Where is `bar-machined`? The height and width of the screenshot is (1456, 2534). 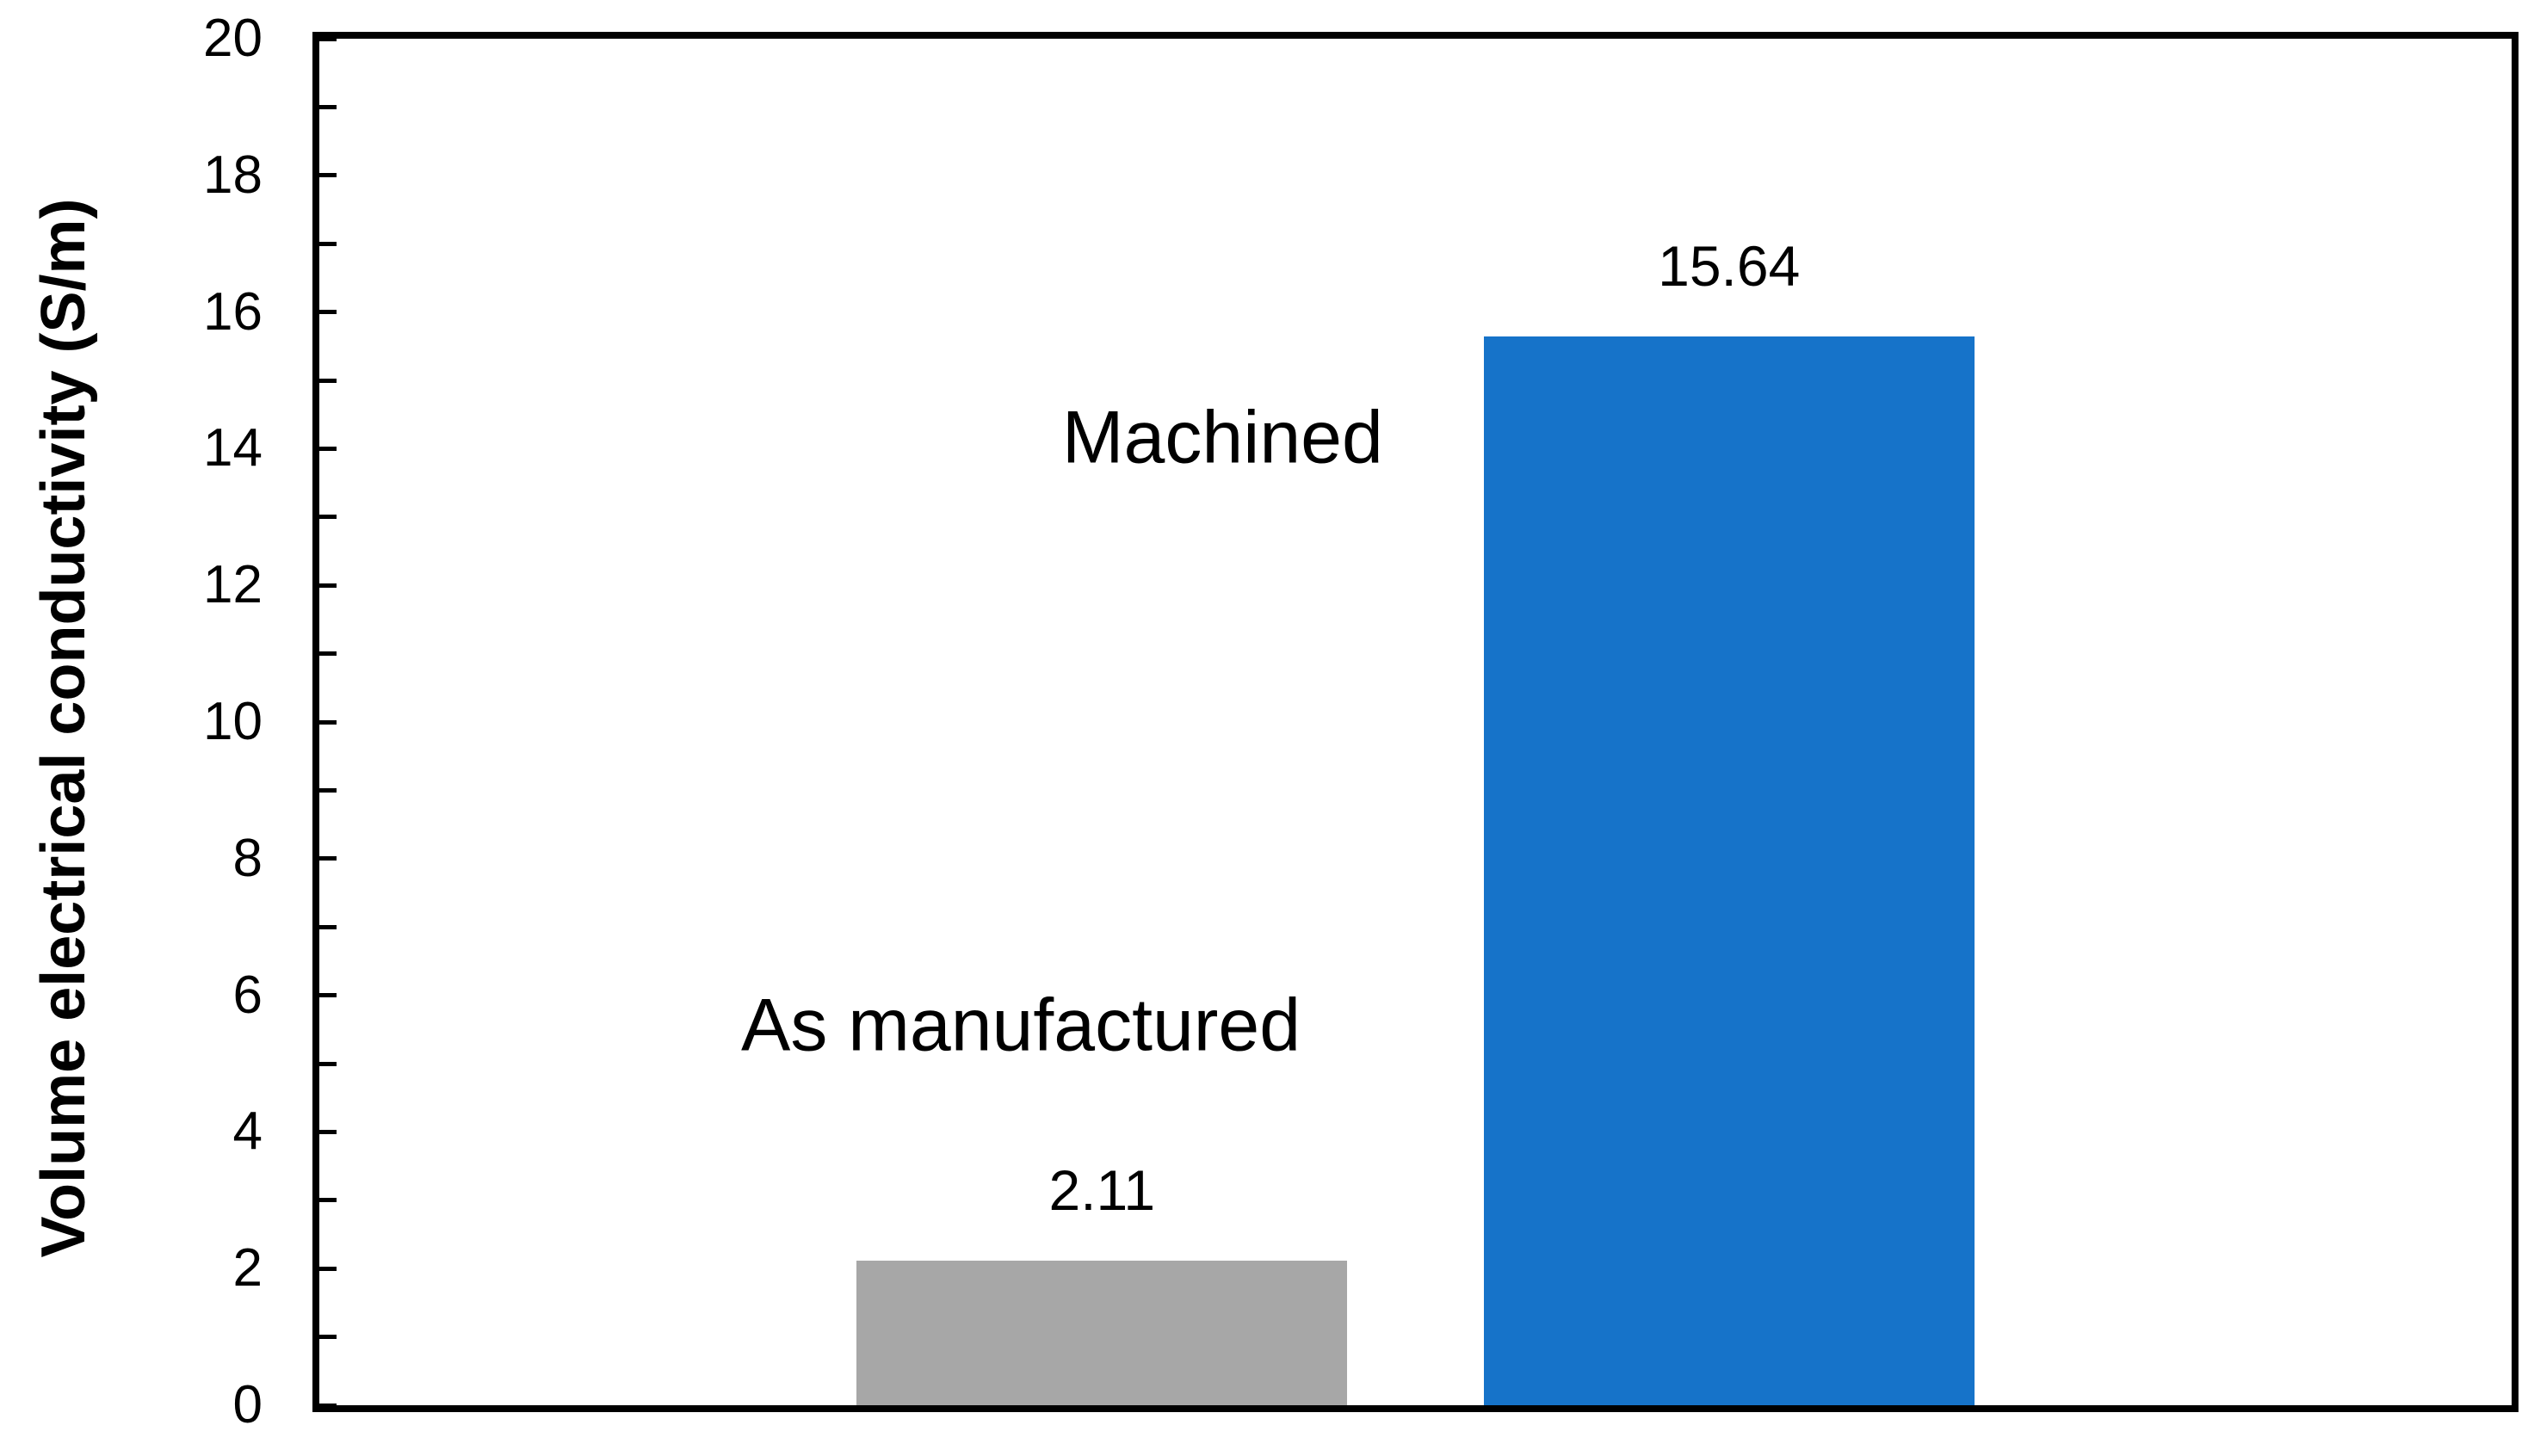 bar-machined is located at coordinates (1729, 871).